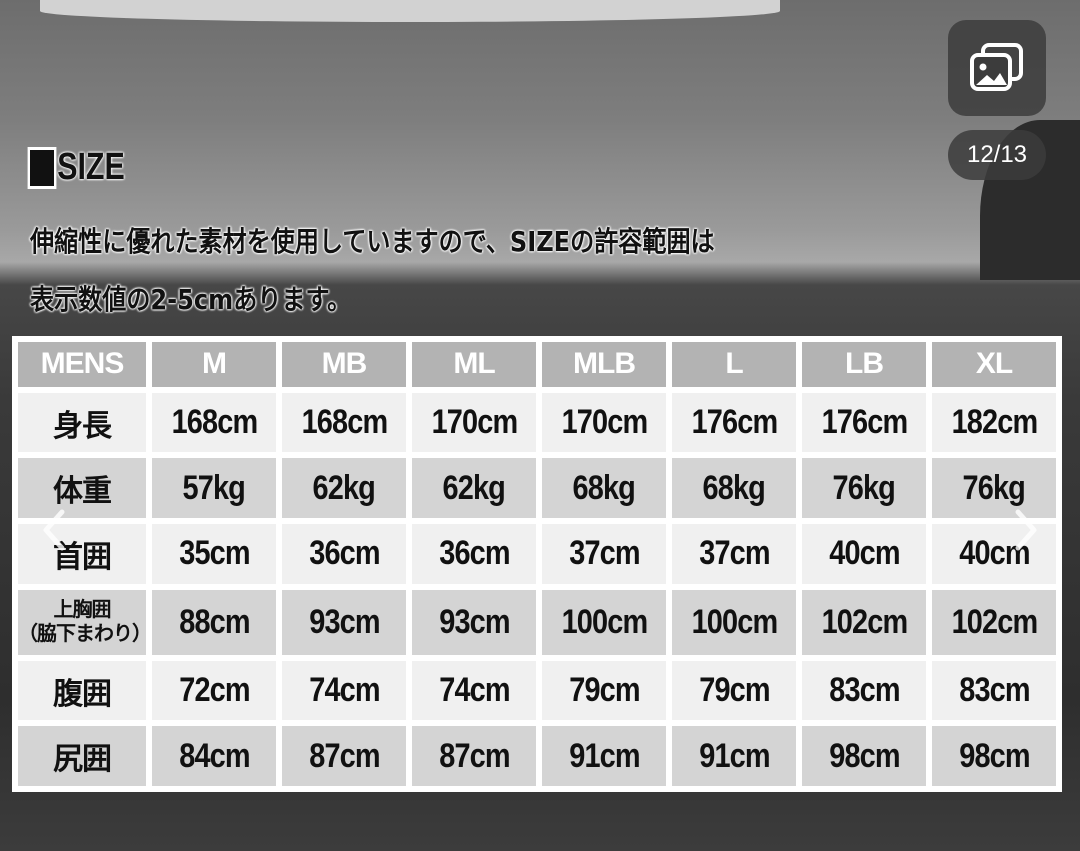 Image resolution: width=1080 pixels, height=851 pixels. Describe the element at coordinates (85, 622) in the screenshot. I see `row-label: 上胸囲 （脇下まわり）` at that location.